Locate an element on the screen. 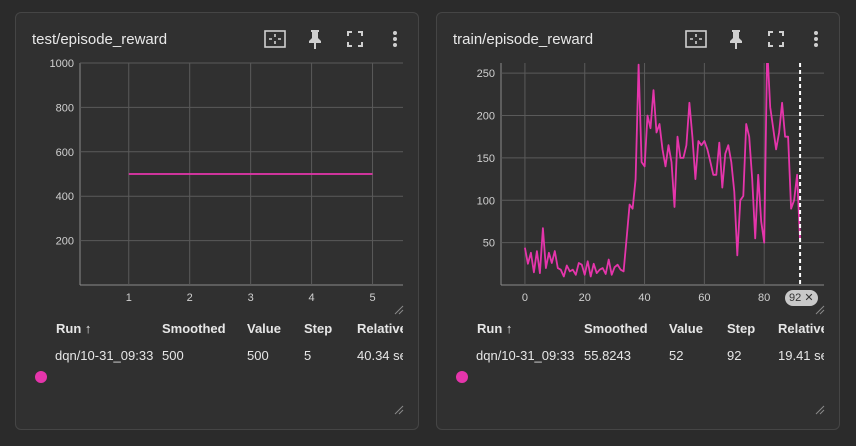  card-title: train/episode_reward is located at coordinates (523, 39).